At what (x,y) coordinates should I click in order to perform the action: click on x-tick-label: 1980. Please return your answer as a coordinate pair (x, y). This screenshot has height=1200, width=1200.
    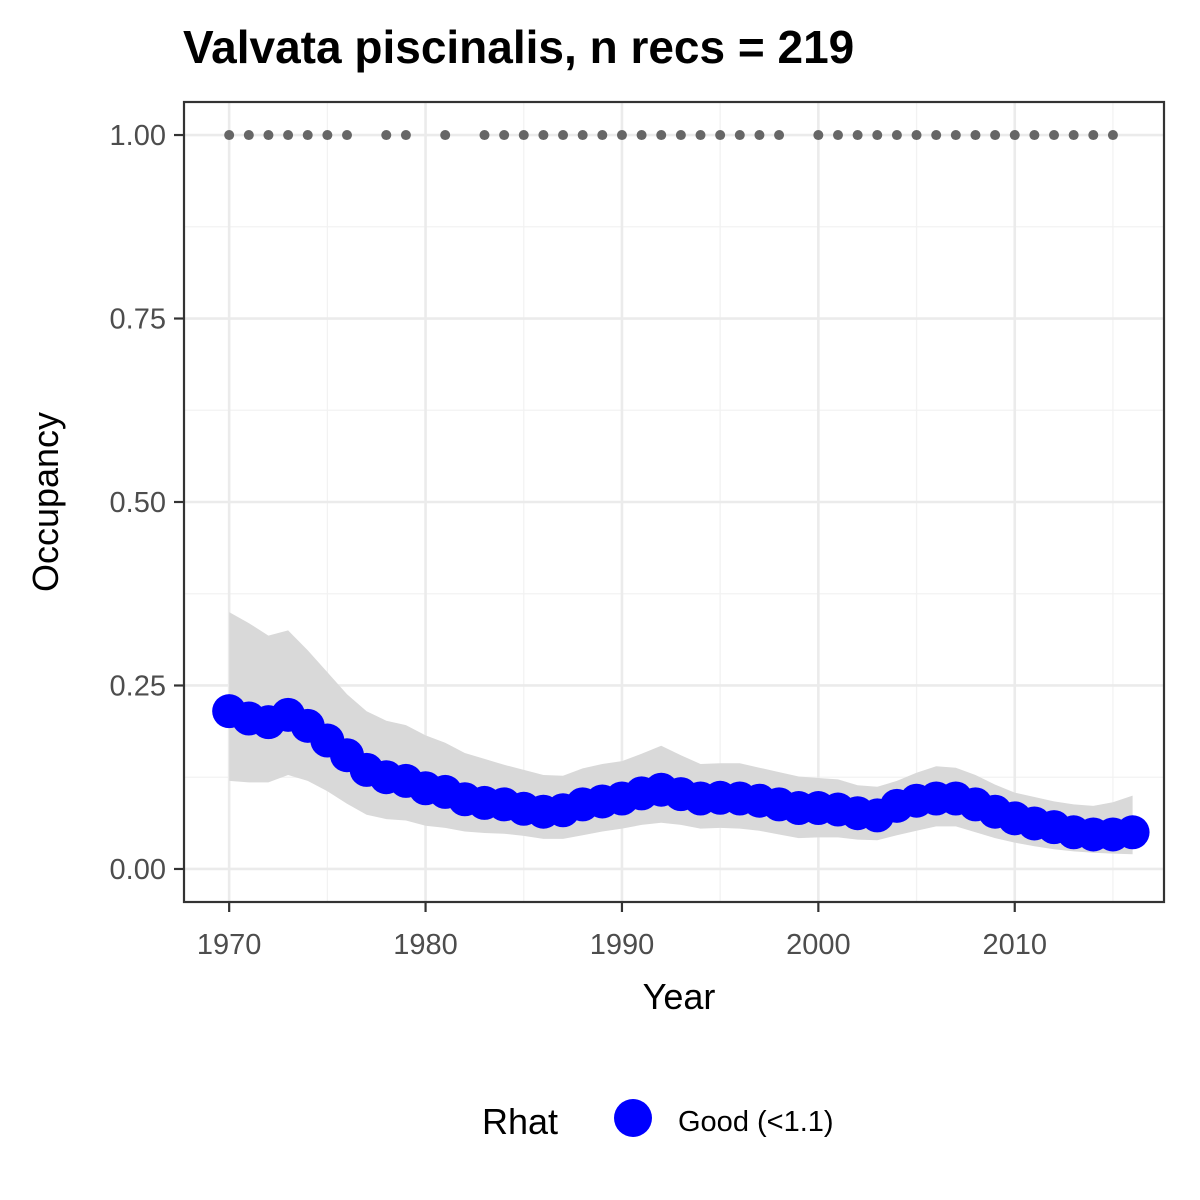
    Looking at the image, I should click on (425, 945).